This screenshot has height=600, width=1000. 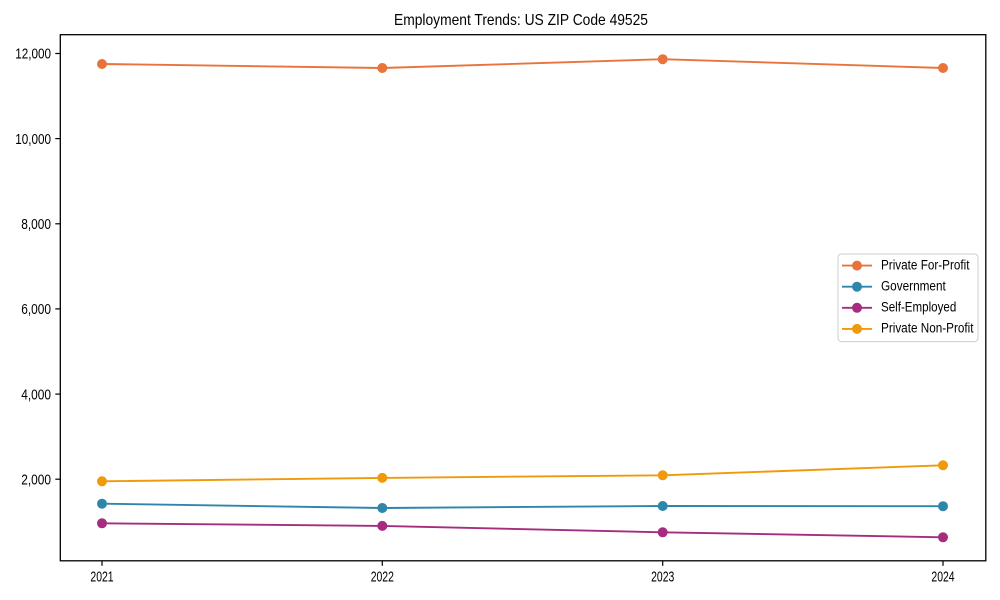 I want to click on svg-text: Self-Employed, so click(x=918, y=307).